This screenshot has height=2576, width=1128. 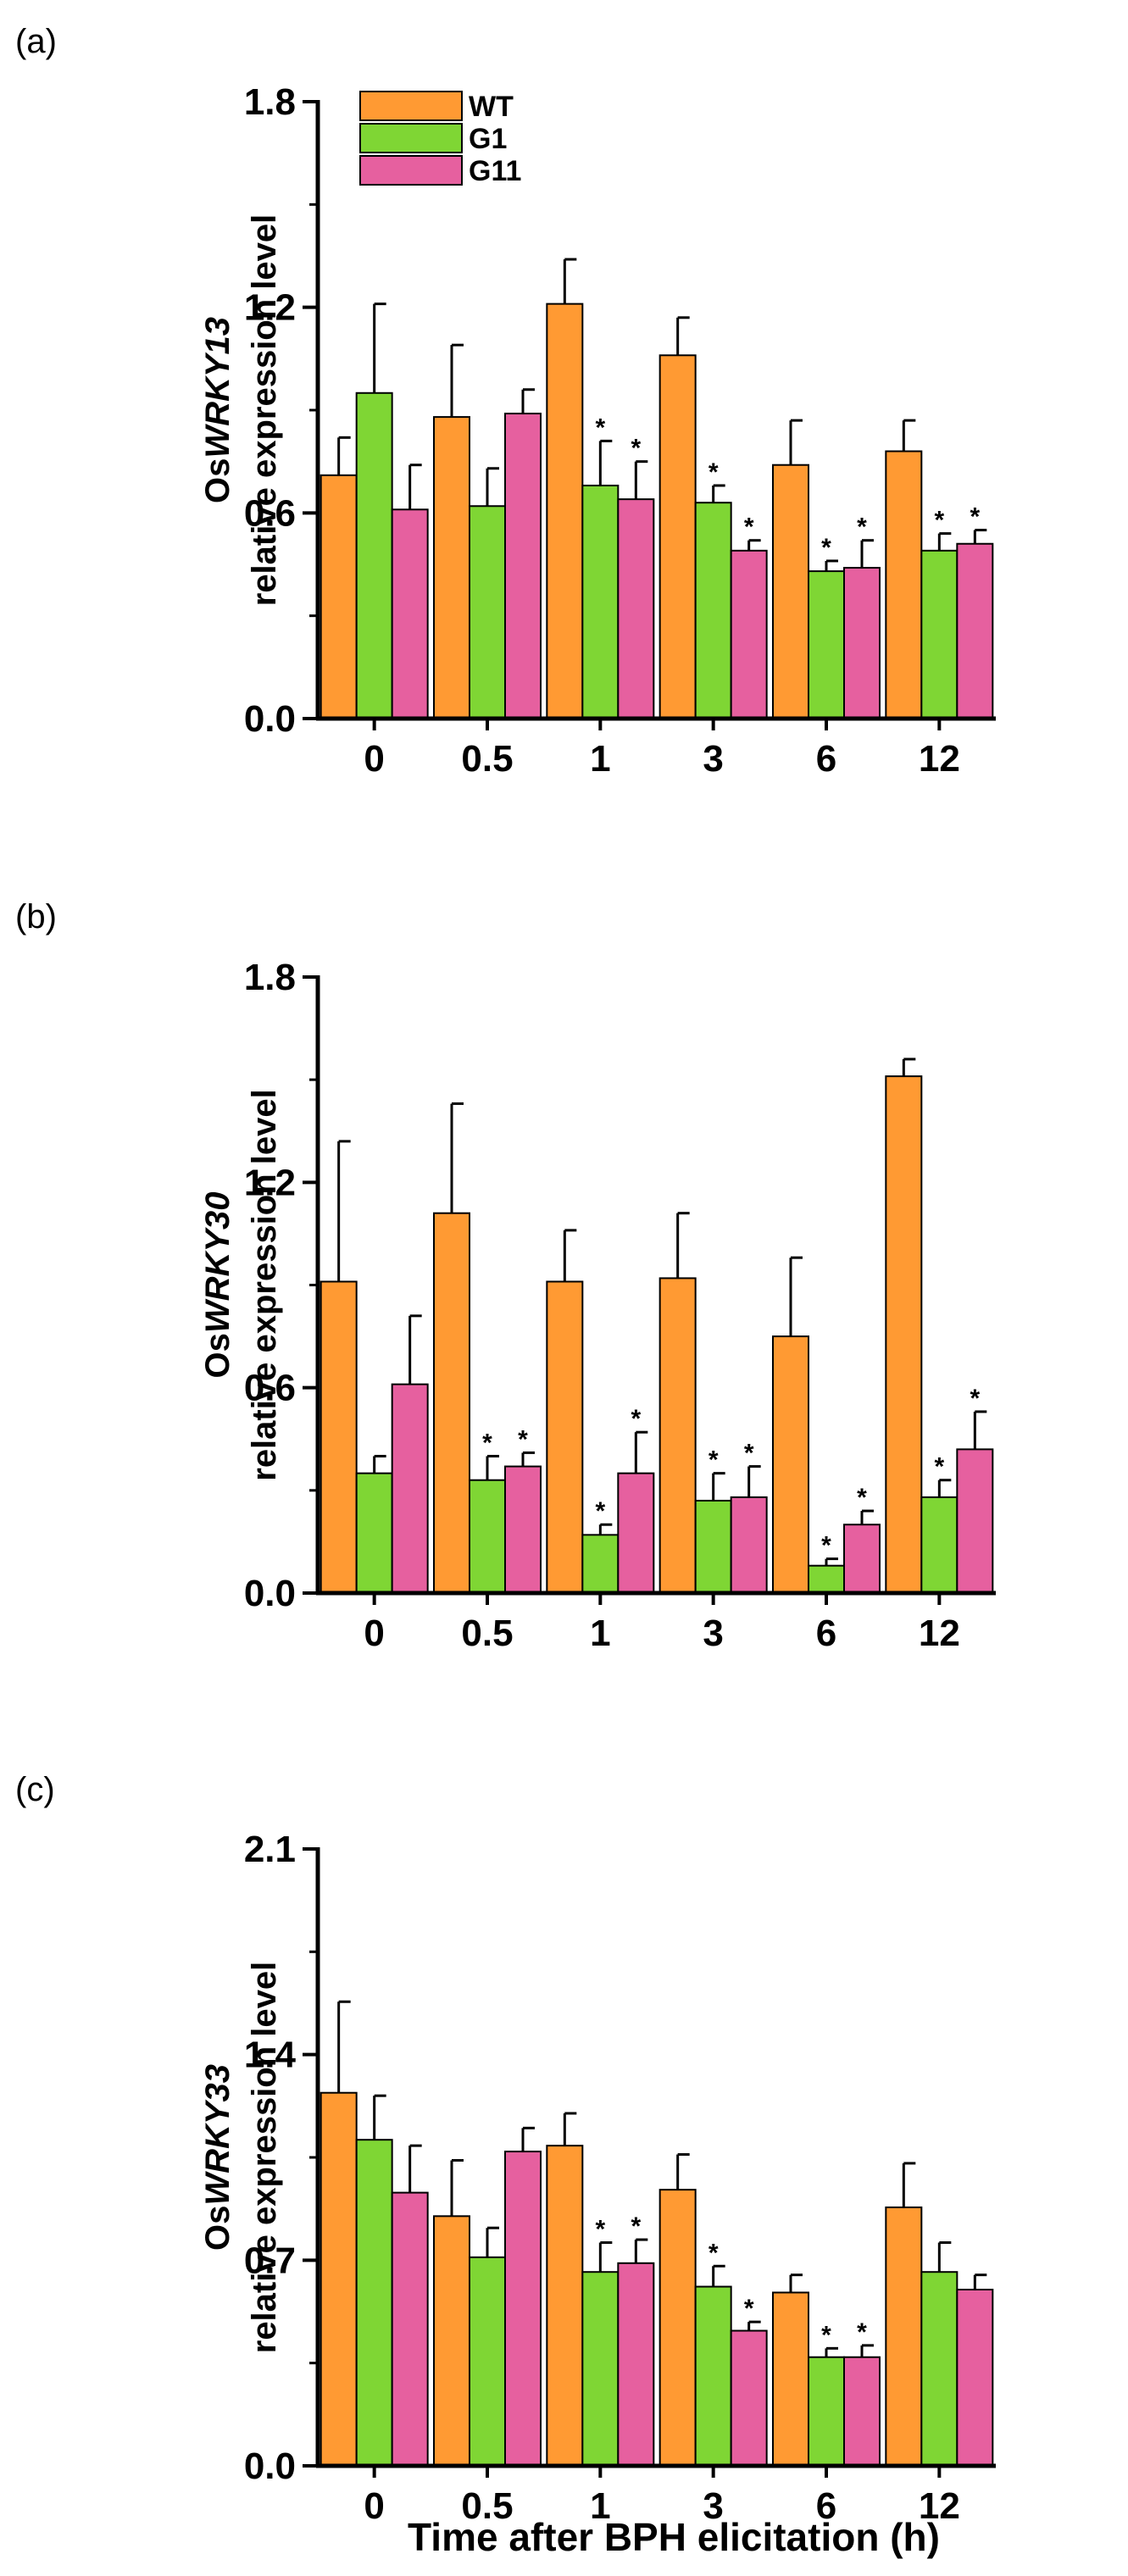 What do you see at coordinates (487, 1443) in the screenshot?
I see `sig-star-G1-0.5: *` at bounding box center [487, 1443].